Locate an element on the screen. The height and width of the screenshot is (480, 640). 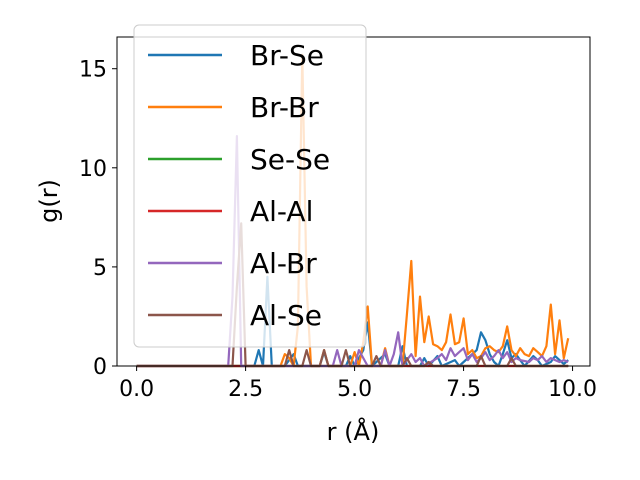
legend-label-se-se: Se-Se is located at coordinates (290, 159).